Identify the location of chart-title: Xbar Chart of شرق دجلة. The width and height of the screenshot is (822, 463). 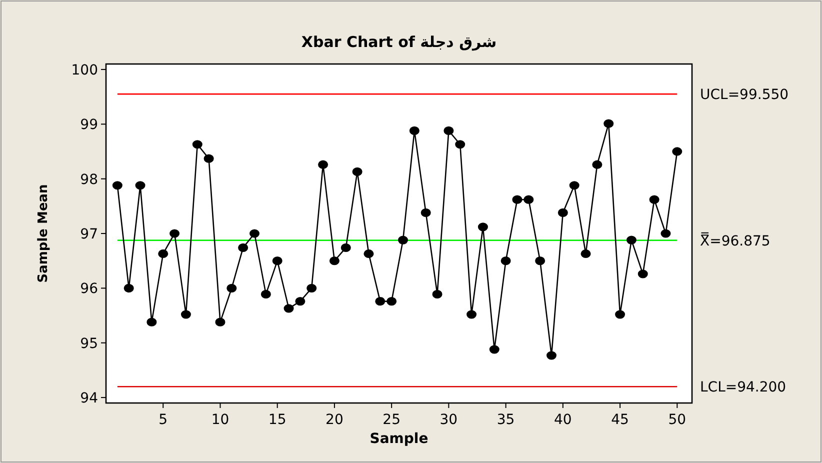
(399, 42).